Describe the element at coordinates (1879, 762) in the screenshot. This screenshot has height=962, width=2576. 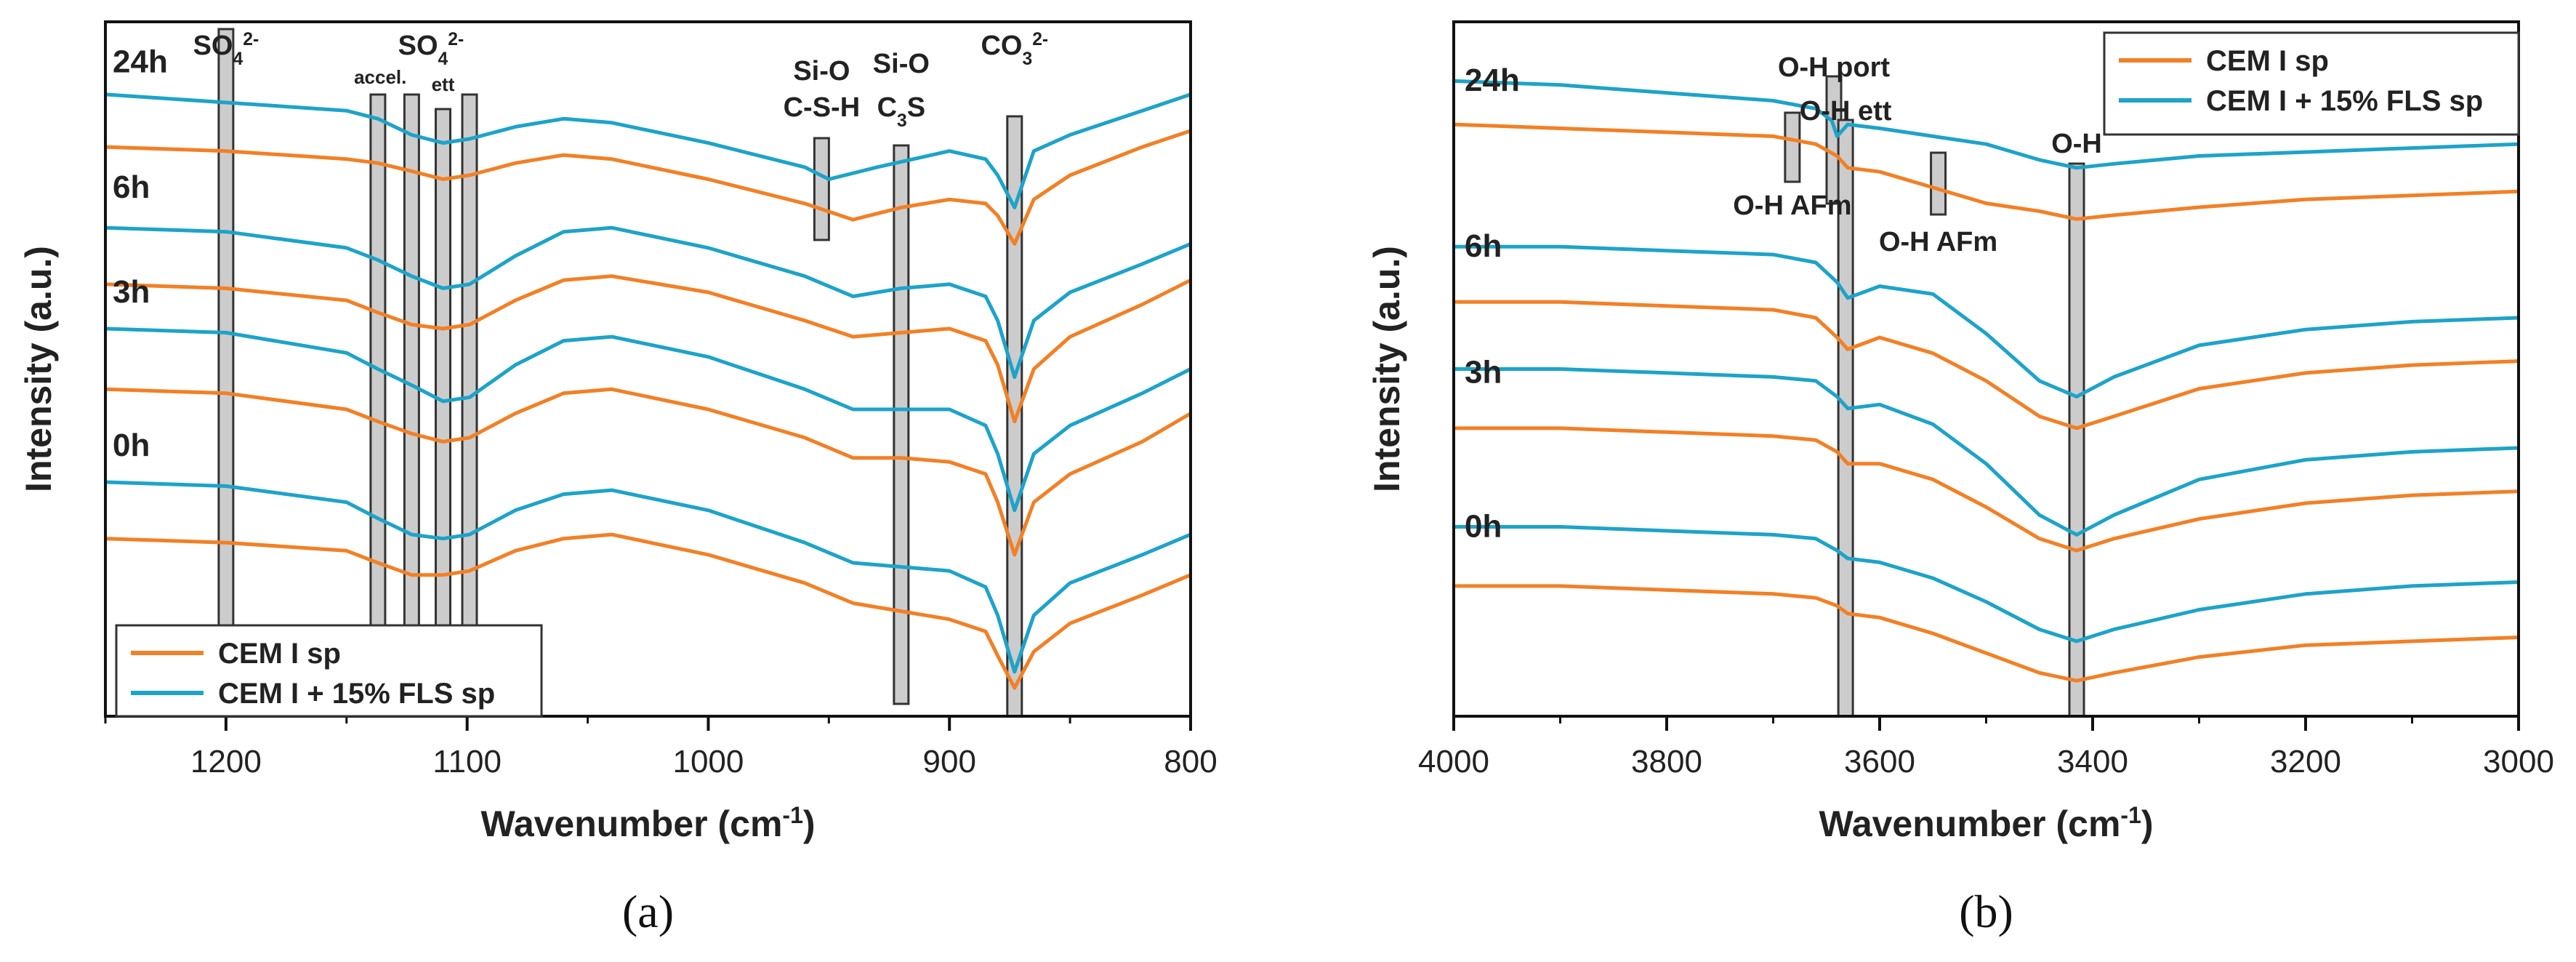
I see `x-tick-label: 3600` at that location.